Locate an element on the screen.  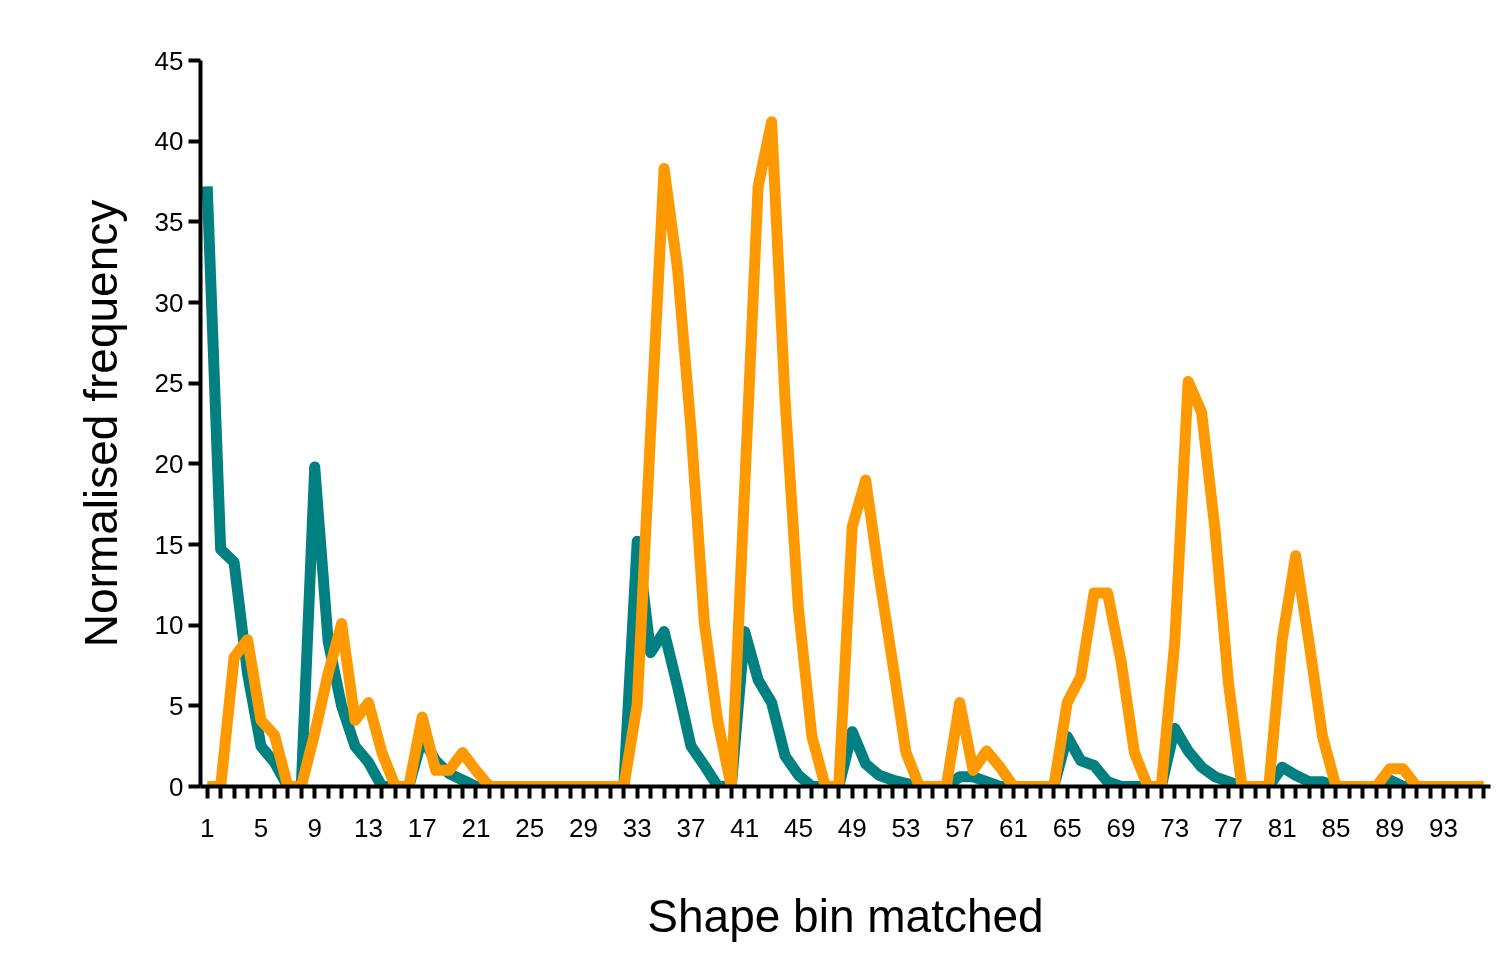
x-tick-label: 5 is located at coordinates (261, 827).